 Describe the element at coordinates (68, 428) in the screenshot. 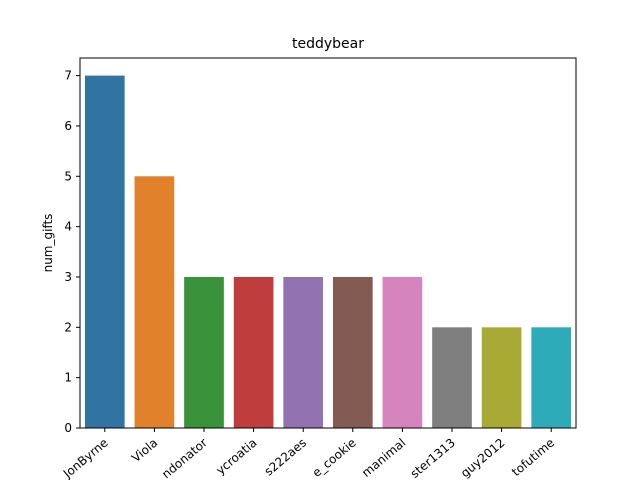

I see `y-tick-label: 0` at that location.